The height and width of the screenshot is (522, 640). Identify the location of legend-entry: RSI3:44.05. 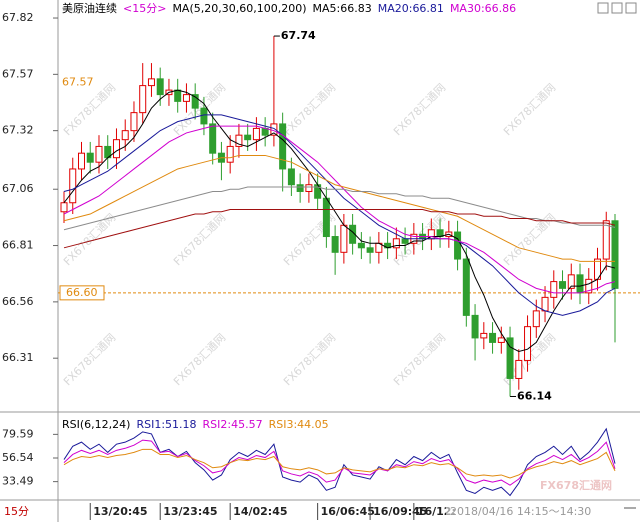
(299, 424).